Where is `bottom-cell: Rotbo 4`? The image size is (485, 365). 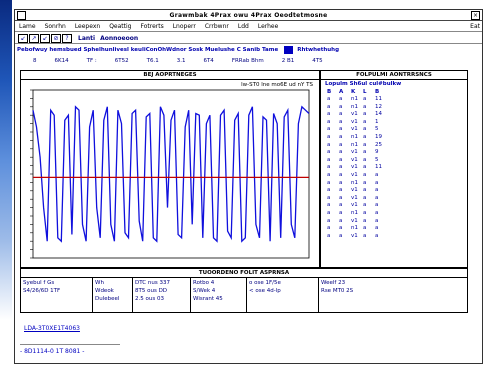
bottom-cell: Rotbo 4 is located at coordinates (218, 283).